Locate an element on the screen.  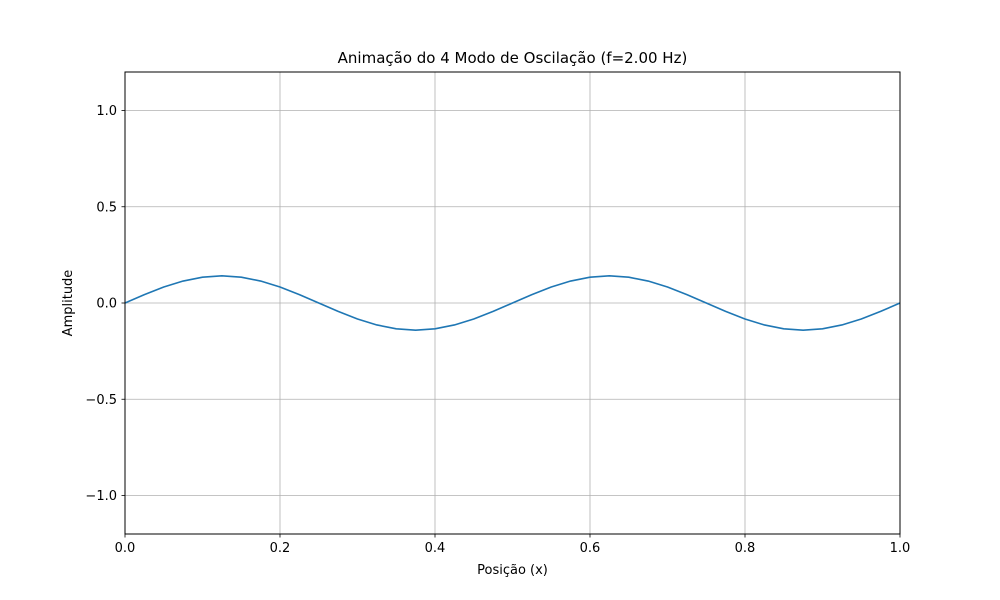
y-tick-label: 0.5 is located at coordinates (106, 207).